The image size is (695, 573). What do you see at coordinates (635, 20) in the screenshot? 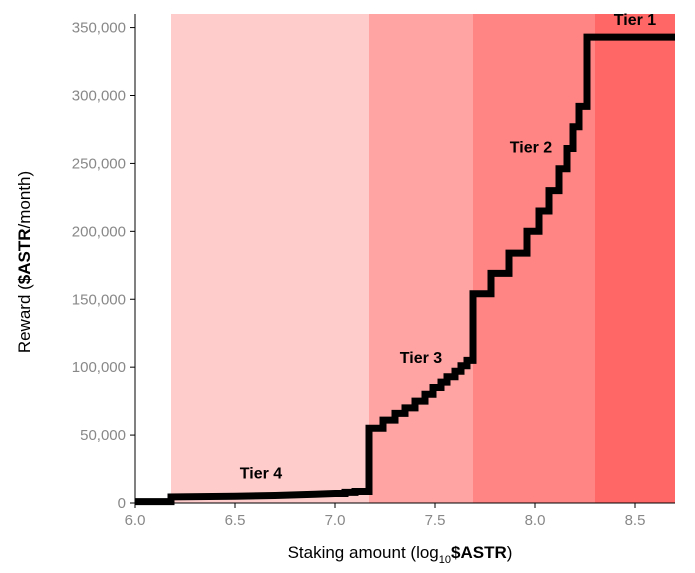
I see `tier-label-4: Tier 1` at bounding box center [635, 20].